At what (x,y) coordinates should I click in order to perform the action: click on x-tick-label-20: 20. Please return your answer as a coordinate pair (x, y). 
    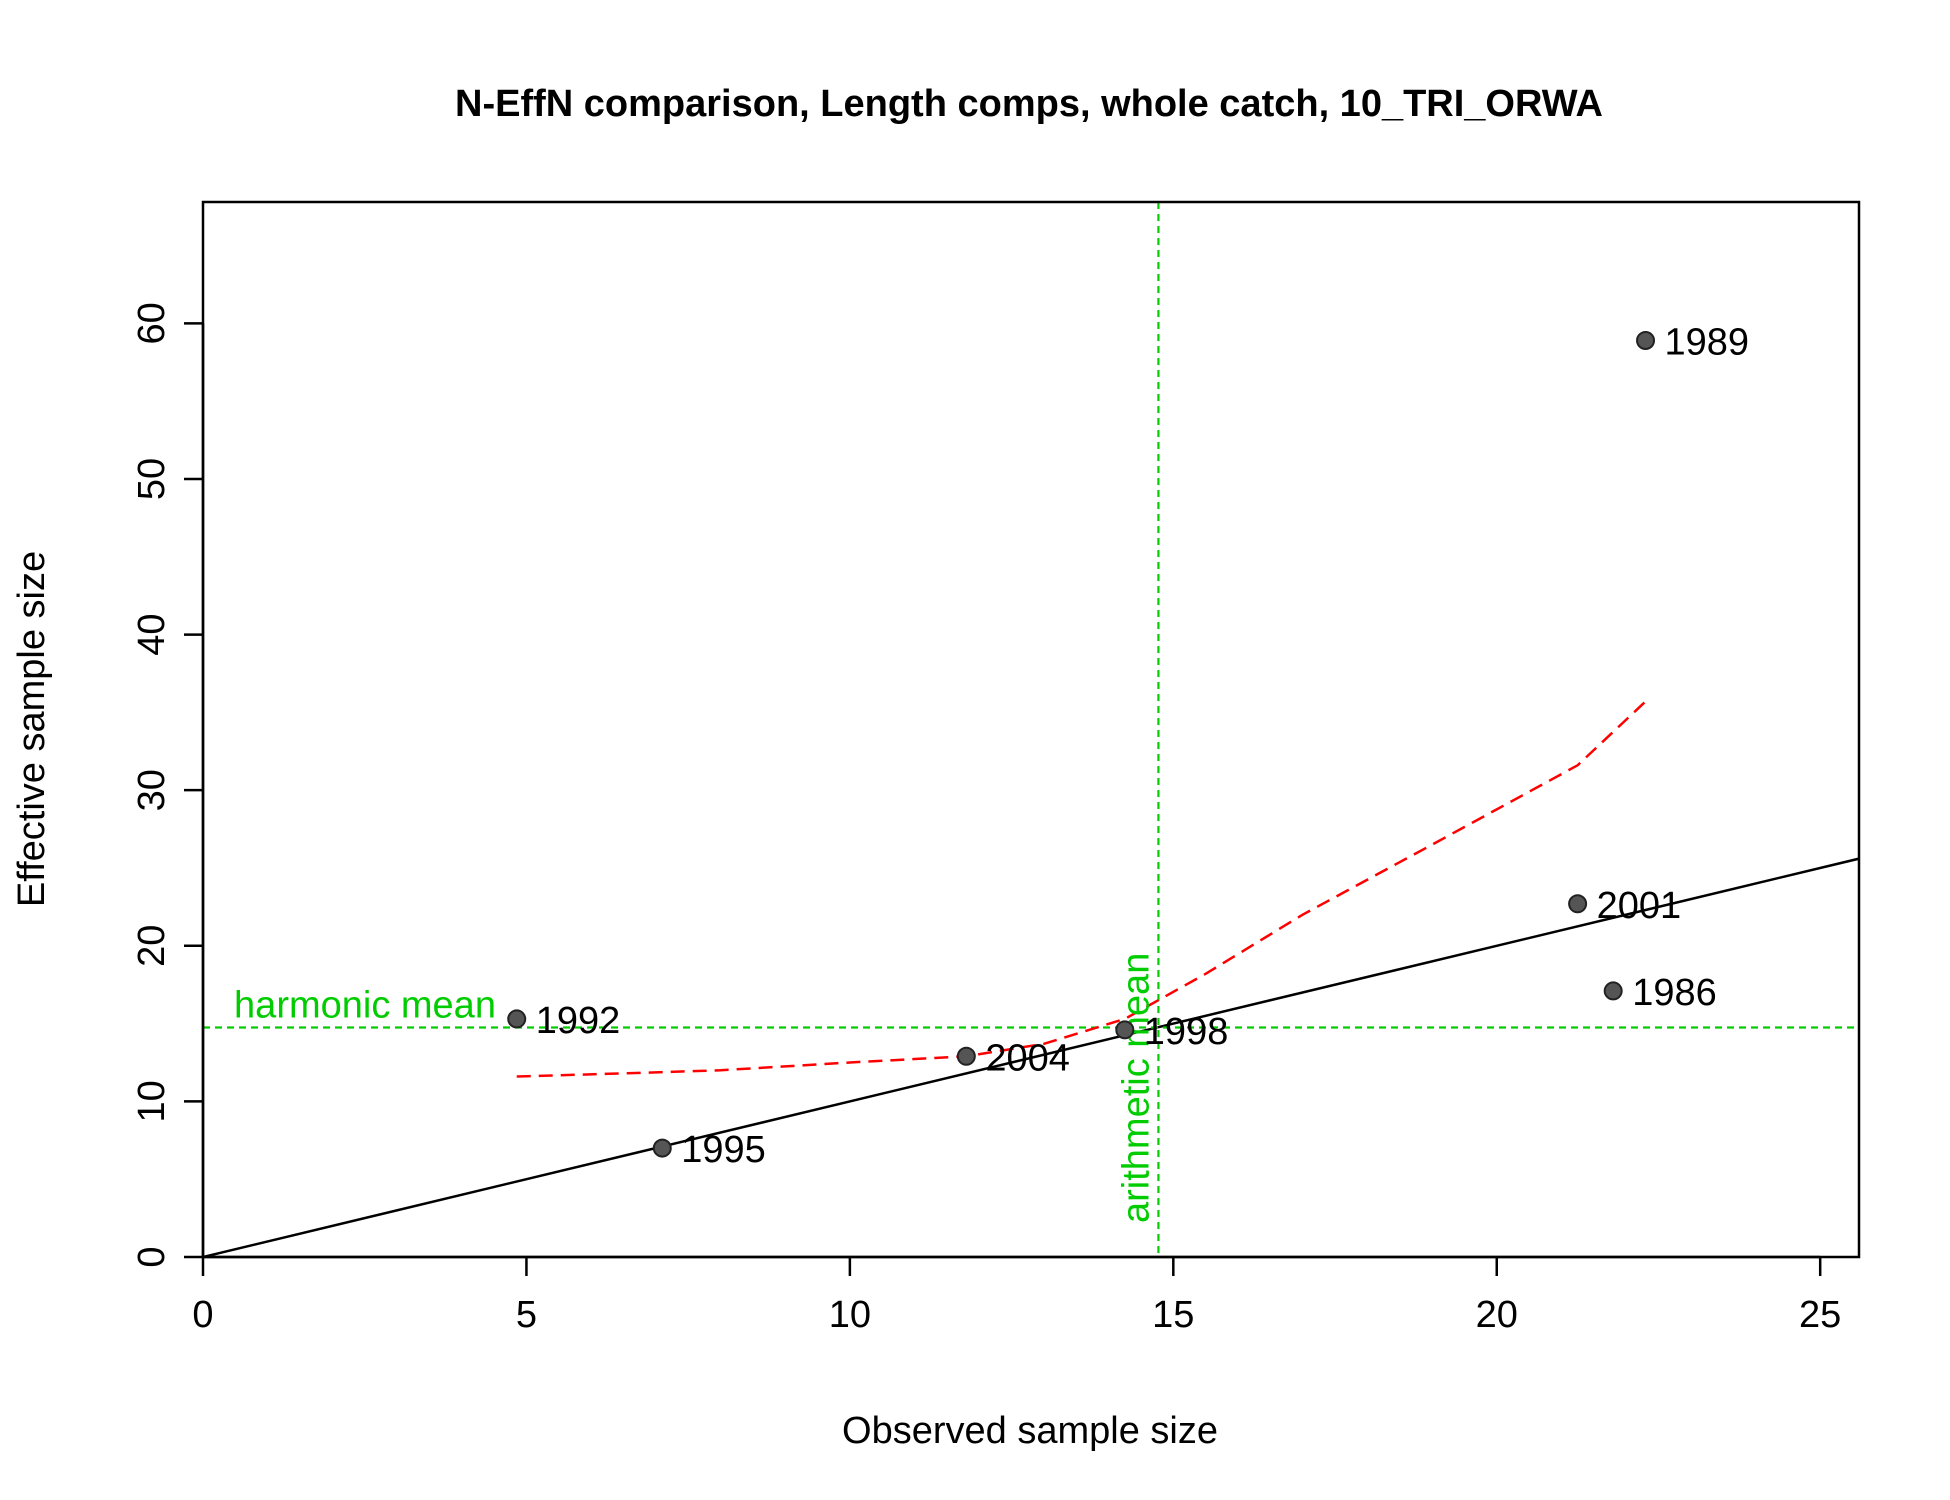
    Looking at the image, I should click on (1497, 1315).